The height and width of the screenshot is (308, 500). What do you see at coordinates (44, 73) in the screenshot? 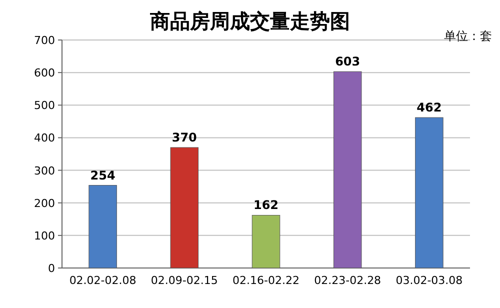
I see `y-tick-label: 600` at bounding box center [44, 73].